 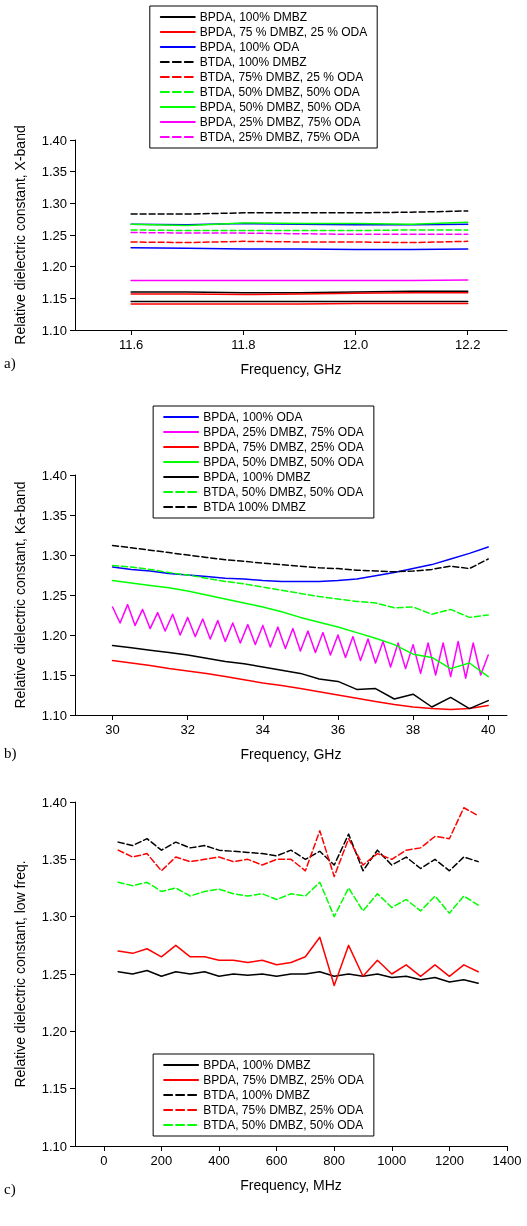 I want to click on x-tick-label: 32, so click(x=187, y=729).